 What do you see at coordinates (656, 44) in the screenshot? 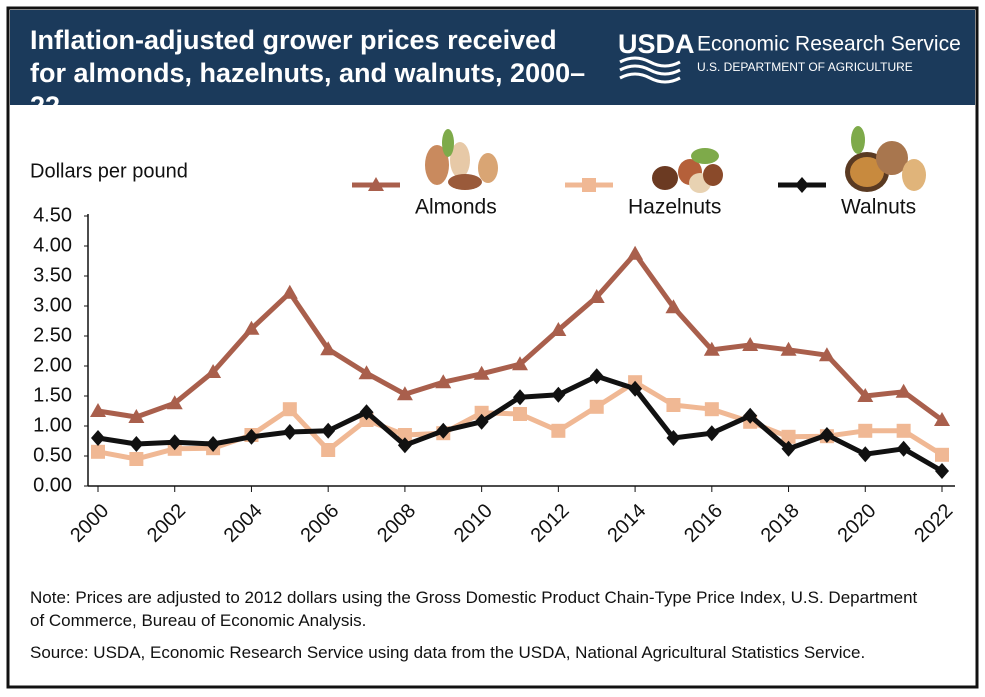
I see `org-logo: USDA` at bounding box center [656, 44].